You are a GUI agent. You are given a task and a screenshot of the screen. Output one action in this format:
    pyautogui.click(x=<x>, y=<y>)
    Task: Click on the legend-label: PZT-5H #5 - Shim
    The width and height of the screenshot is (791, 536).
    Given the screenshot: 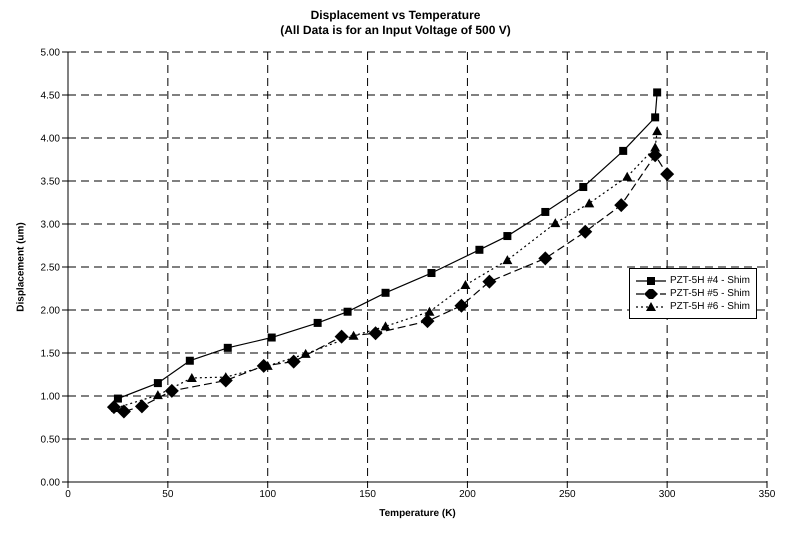 What is the action you would take?
    pyautogui.click(x=710, y=293)
    